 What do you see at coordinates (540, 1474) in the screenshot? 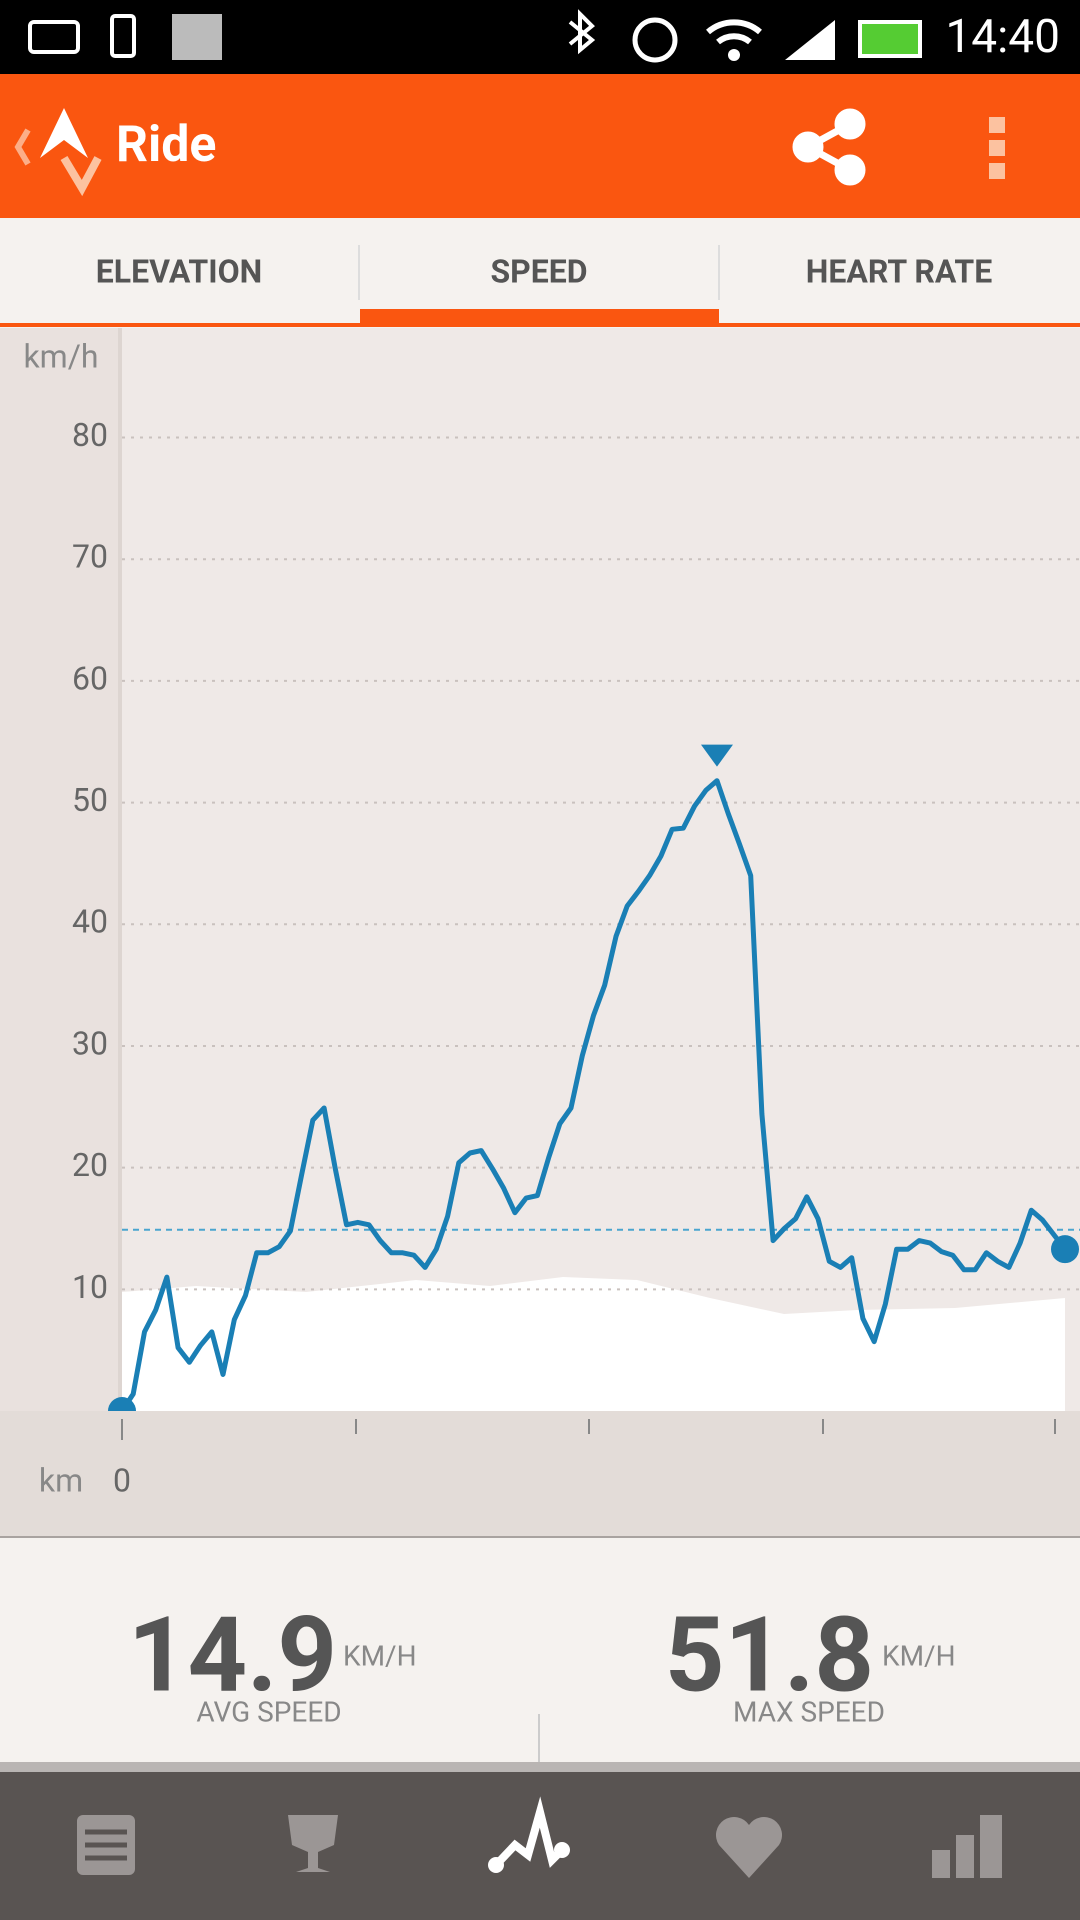
I see `x-axis-panel` at bounding box center [540, 1474].